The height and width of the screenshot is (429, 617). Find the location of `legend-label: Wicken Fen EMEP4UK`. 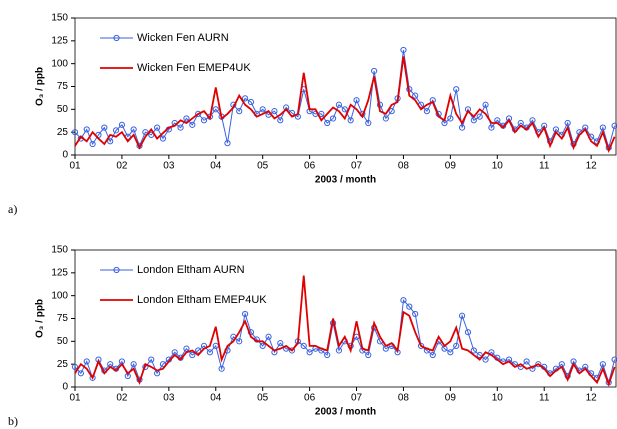

legend-label: Wicken Fen EMEP4UK is located at coordinates (194, 68).